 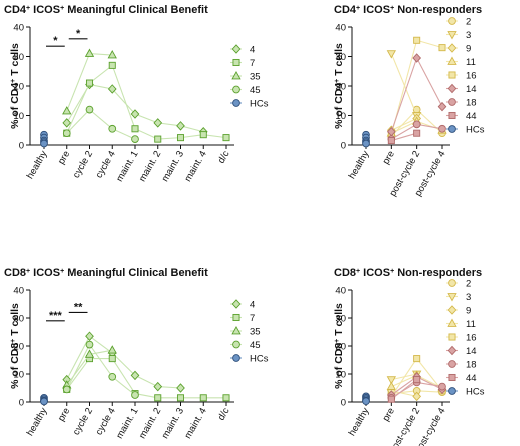 What do you see at coordinates (242, 304) in the screenshot?
I see `legend-item: 4` at bounding box center [242, 304].